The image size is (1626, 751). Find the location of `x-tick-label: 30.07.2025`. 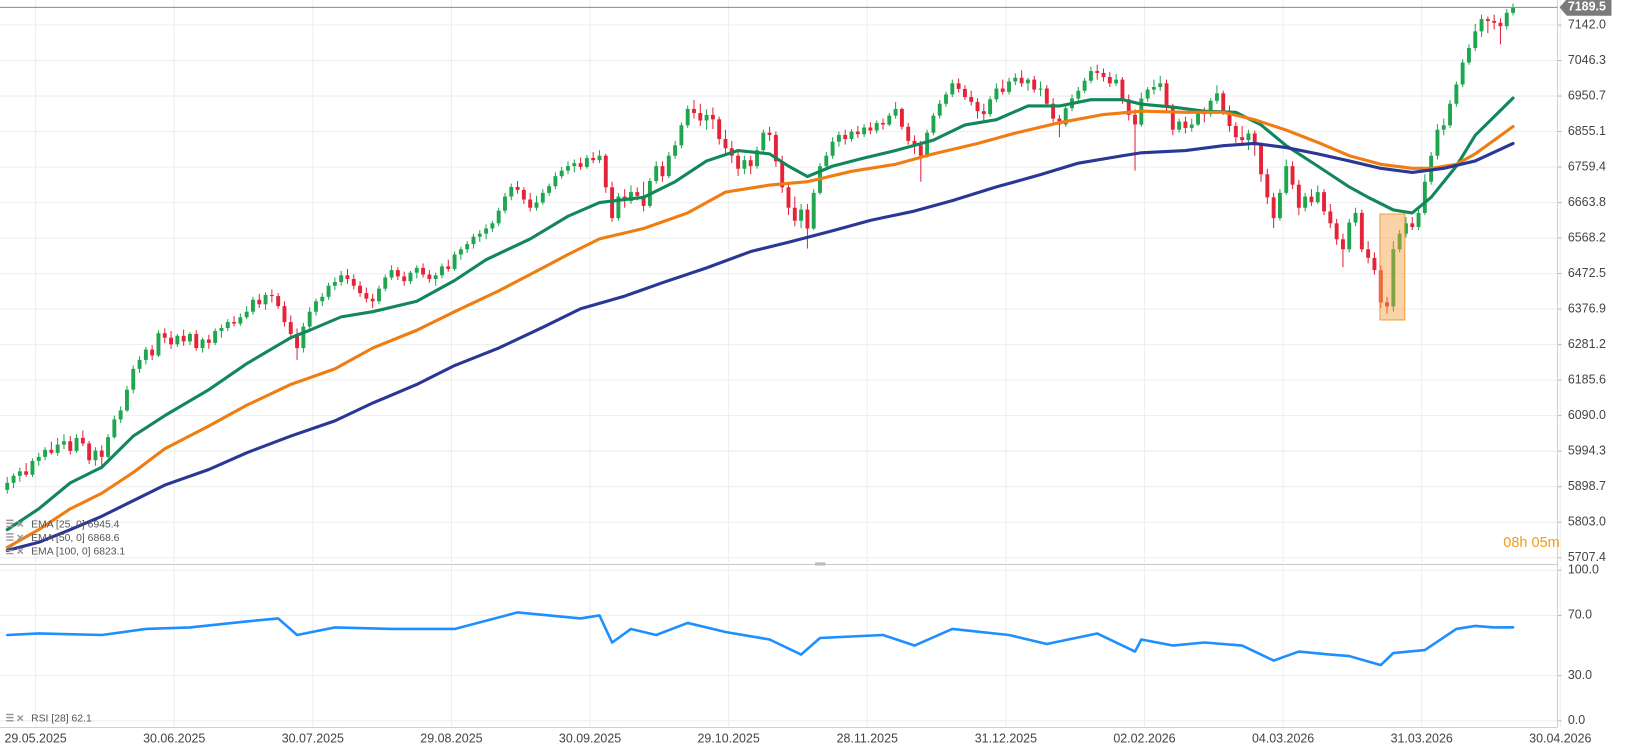

x-tick-label: 30.07.2025 is located at coordinates (313, 739).